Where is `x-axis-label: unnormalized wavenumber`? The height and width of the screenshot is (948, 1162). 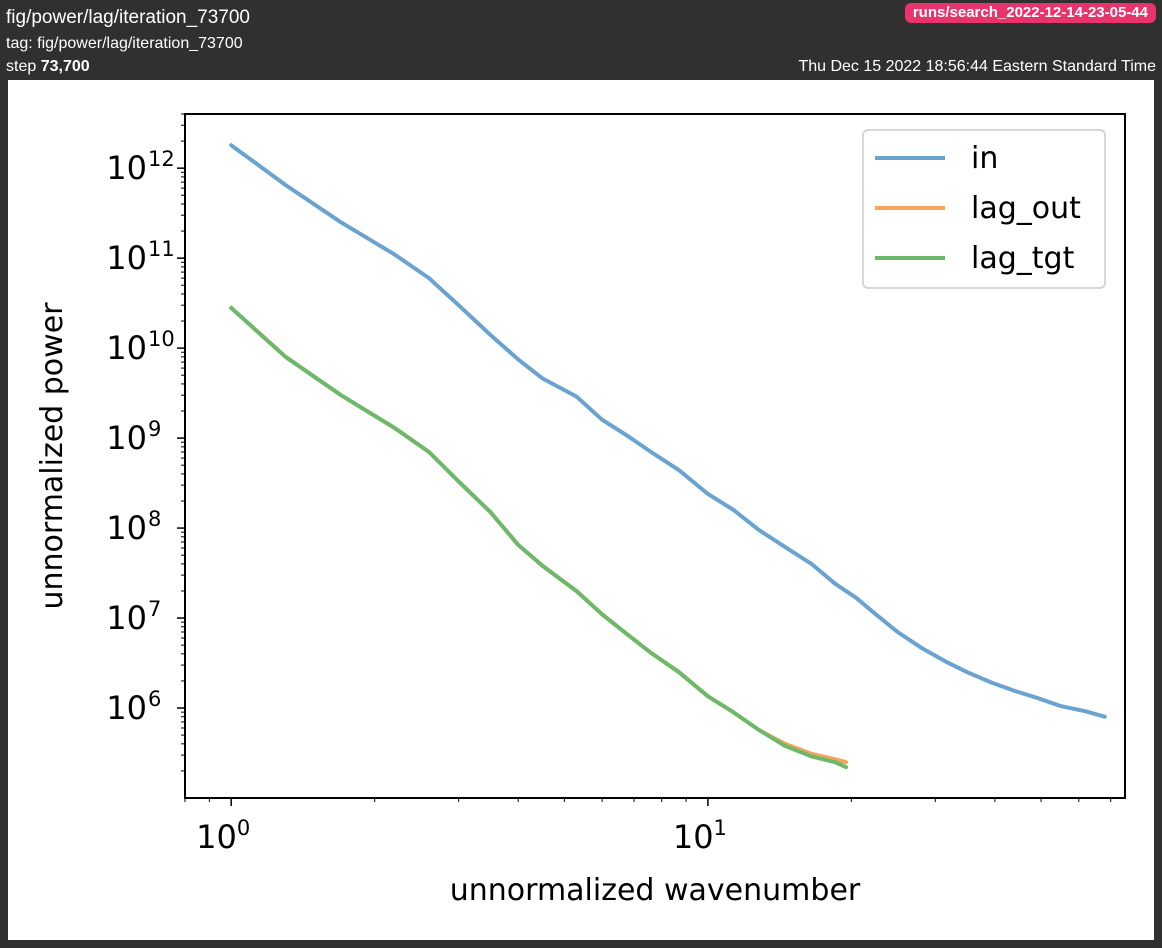
x-axis-label: unnormalized wavenumber is located at coordinates (655, 890).